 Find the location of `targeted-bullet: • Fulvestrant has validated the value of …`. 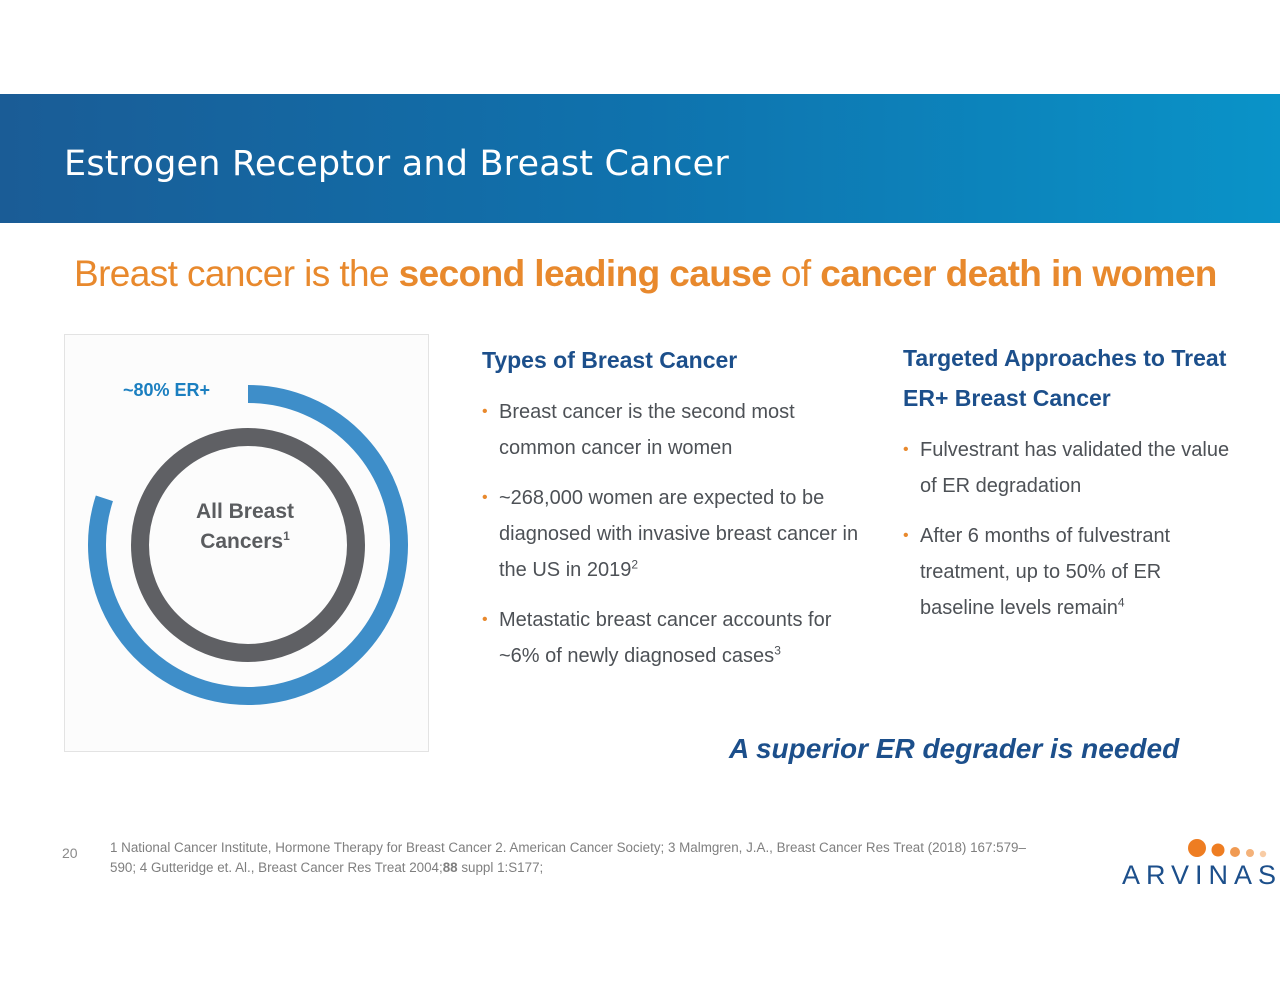

targeted-bullet: • Fulvestrant has validated the value of … is located at coordinates (1068, 468).